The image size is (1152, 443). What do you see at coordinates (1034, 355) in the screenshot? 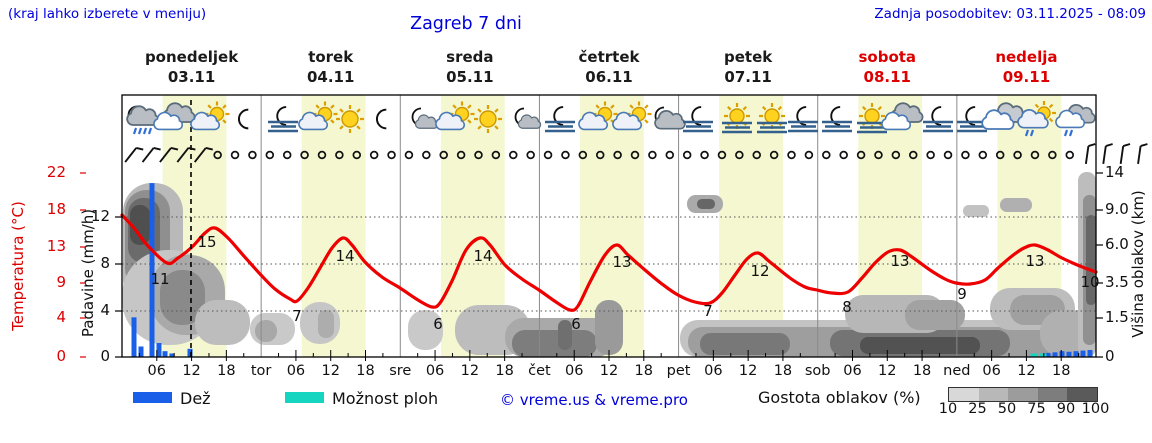
I see `shower-dash` at bounding box center [1034, 355].